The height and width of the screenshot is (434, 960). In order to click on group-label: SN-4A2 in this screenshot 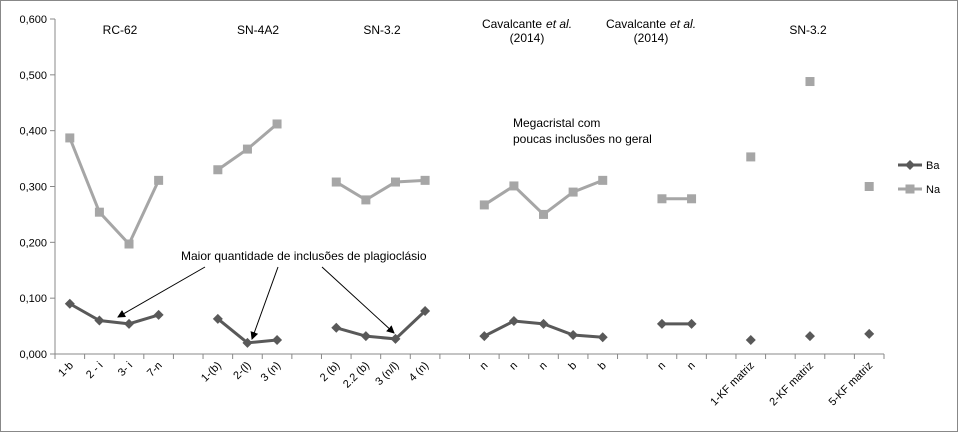, I will do `click(258, 30)`.